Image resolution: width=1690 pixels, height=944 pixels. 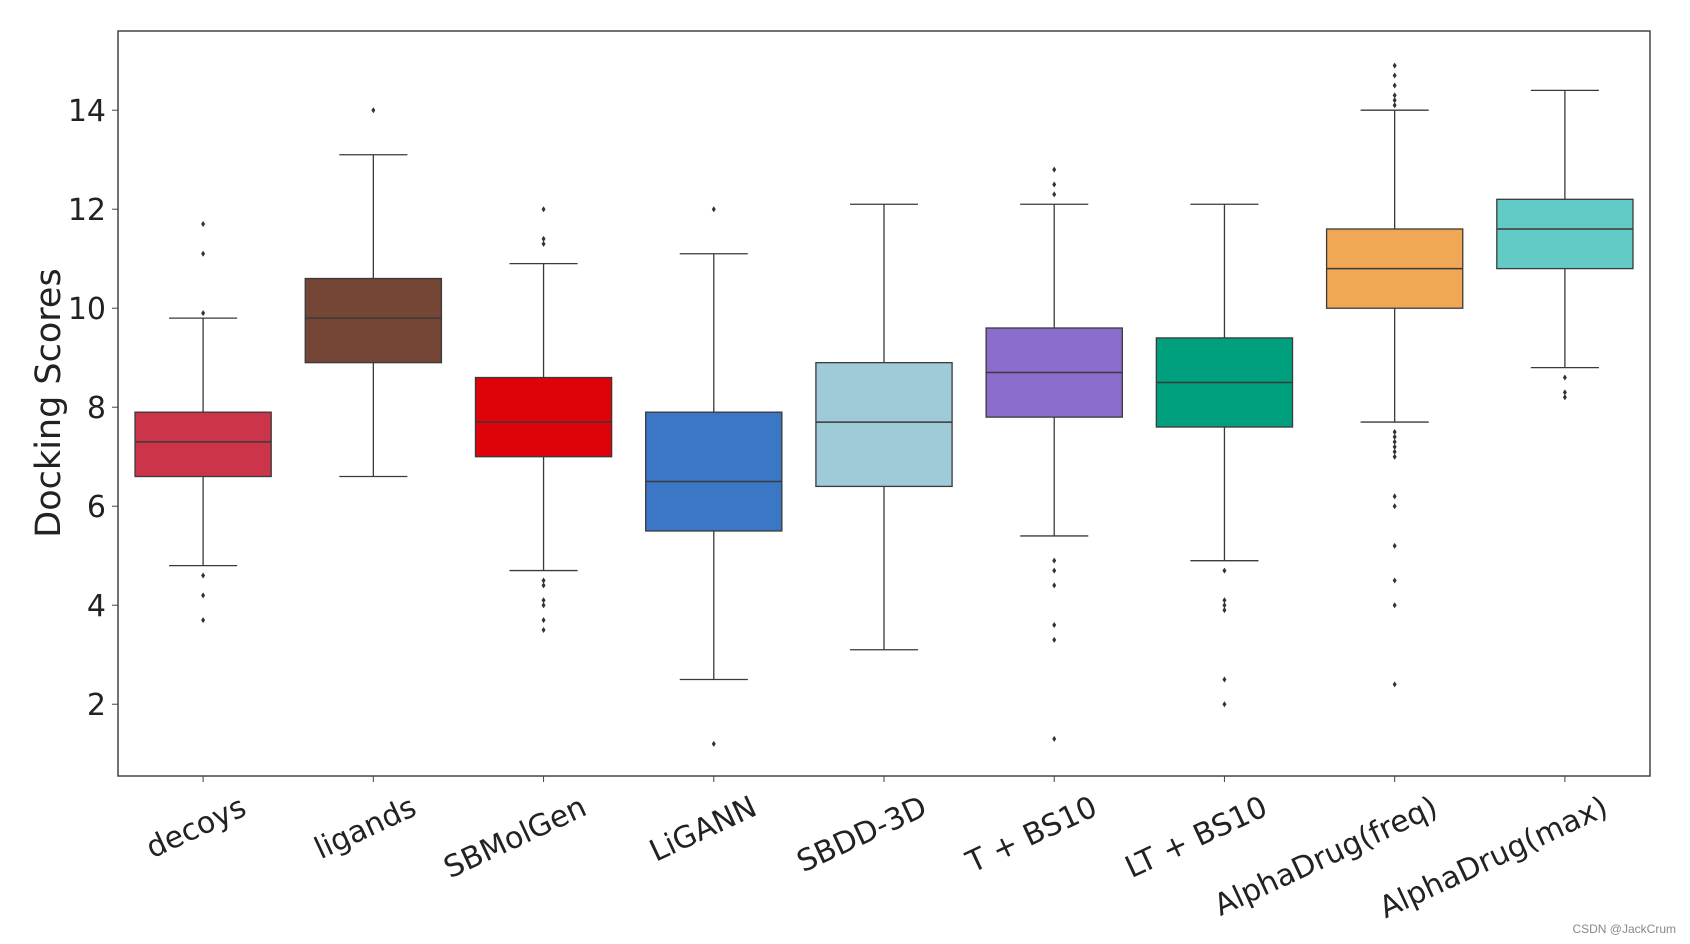 I want to click on x-category-label: SBDD-3D, so click(x=862, y=835).